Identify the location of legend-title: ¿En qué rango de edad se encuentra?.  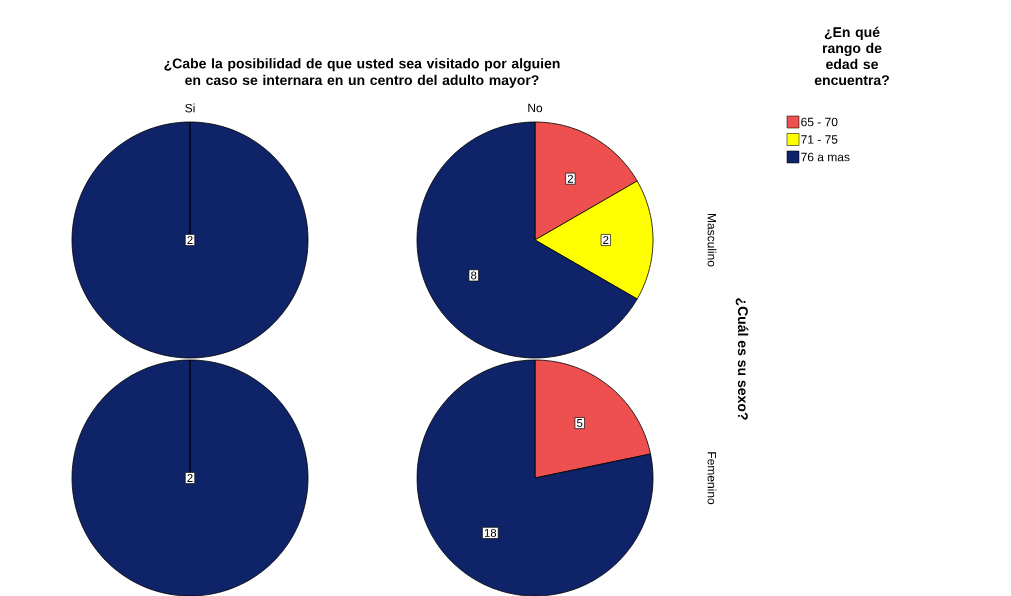
(851, 56).